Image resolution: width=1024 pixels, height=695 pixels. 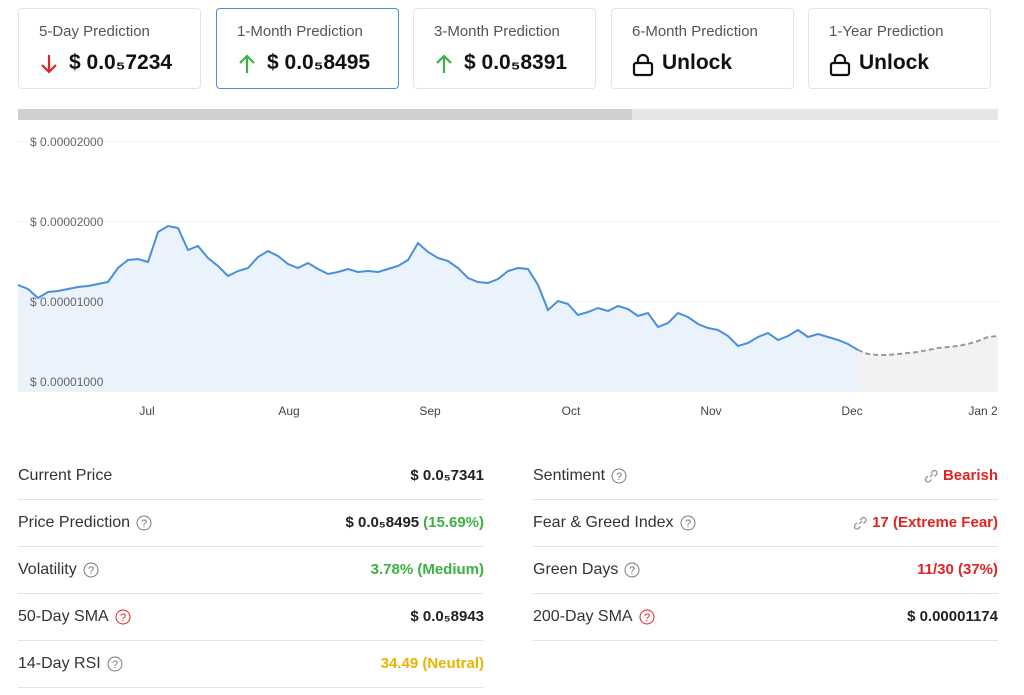 I want to click on stat-row: Current Price $ 0.0₅7341, so click(x=251, y=476).